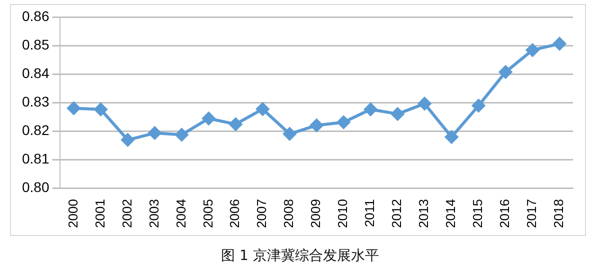 The width and height of the screenshot is (600, 276). I want to click on x-tick-label: 2011, so click(370, 213).